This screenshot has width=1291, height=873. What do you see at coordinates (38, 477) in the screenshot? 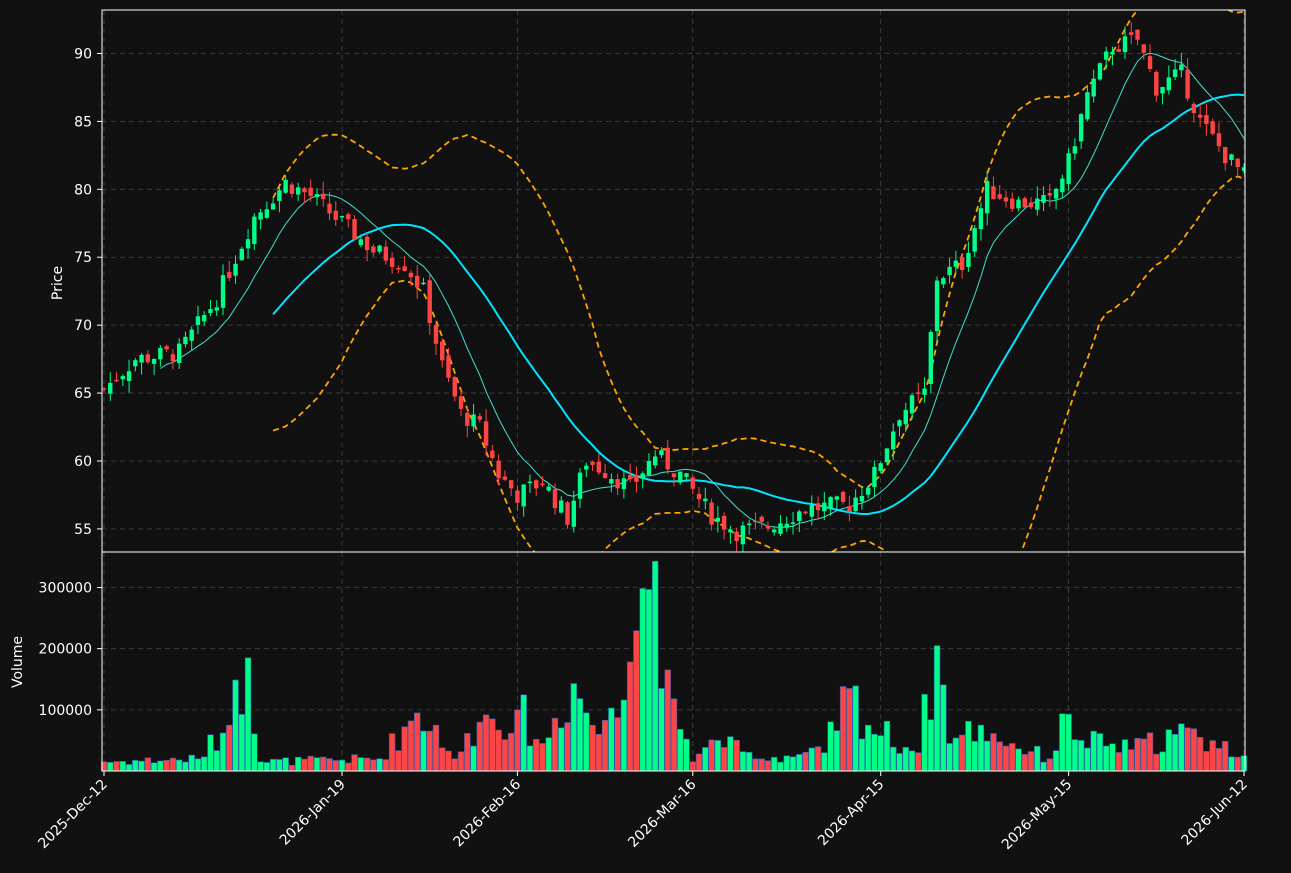
I see `axis-labels: Price Volume` at bounding box center [38, 477].